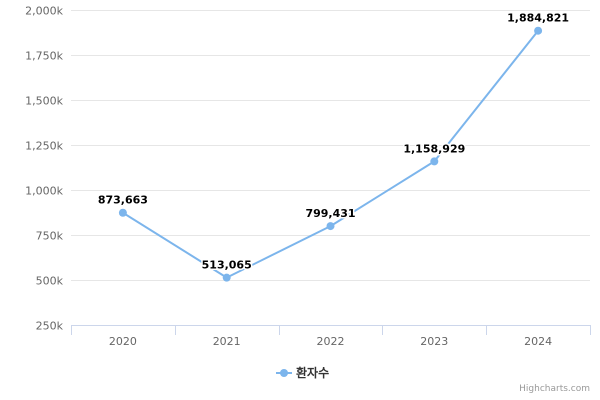  What do you see at coordinates (44, 101) in the screenshot?
I see `y-tick-label: 1,500k` at bounding box center [44, 101].